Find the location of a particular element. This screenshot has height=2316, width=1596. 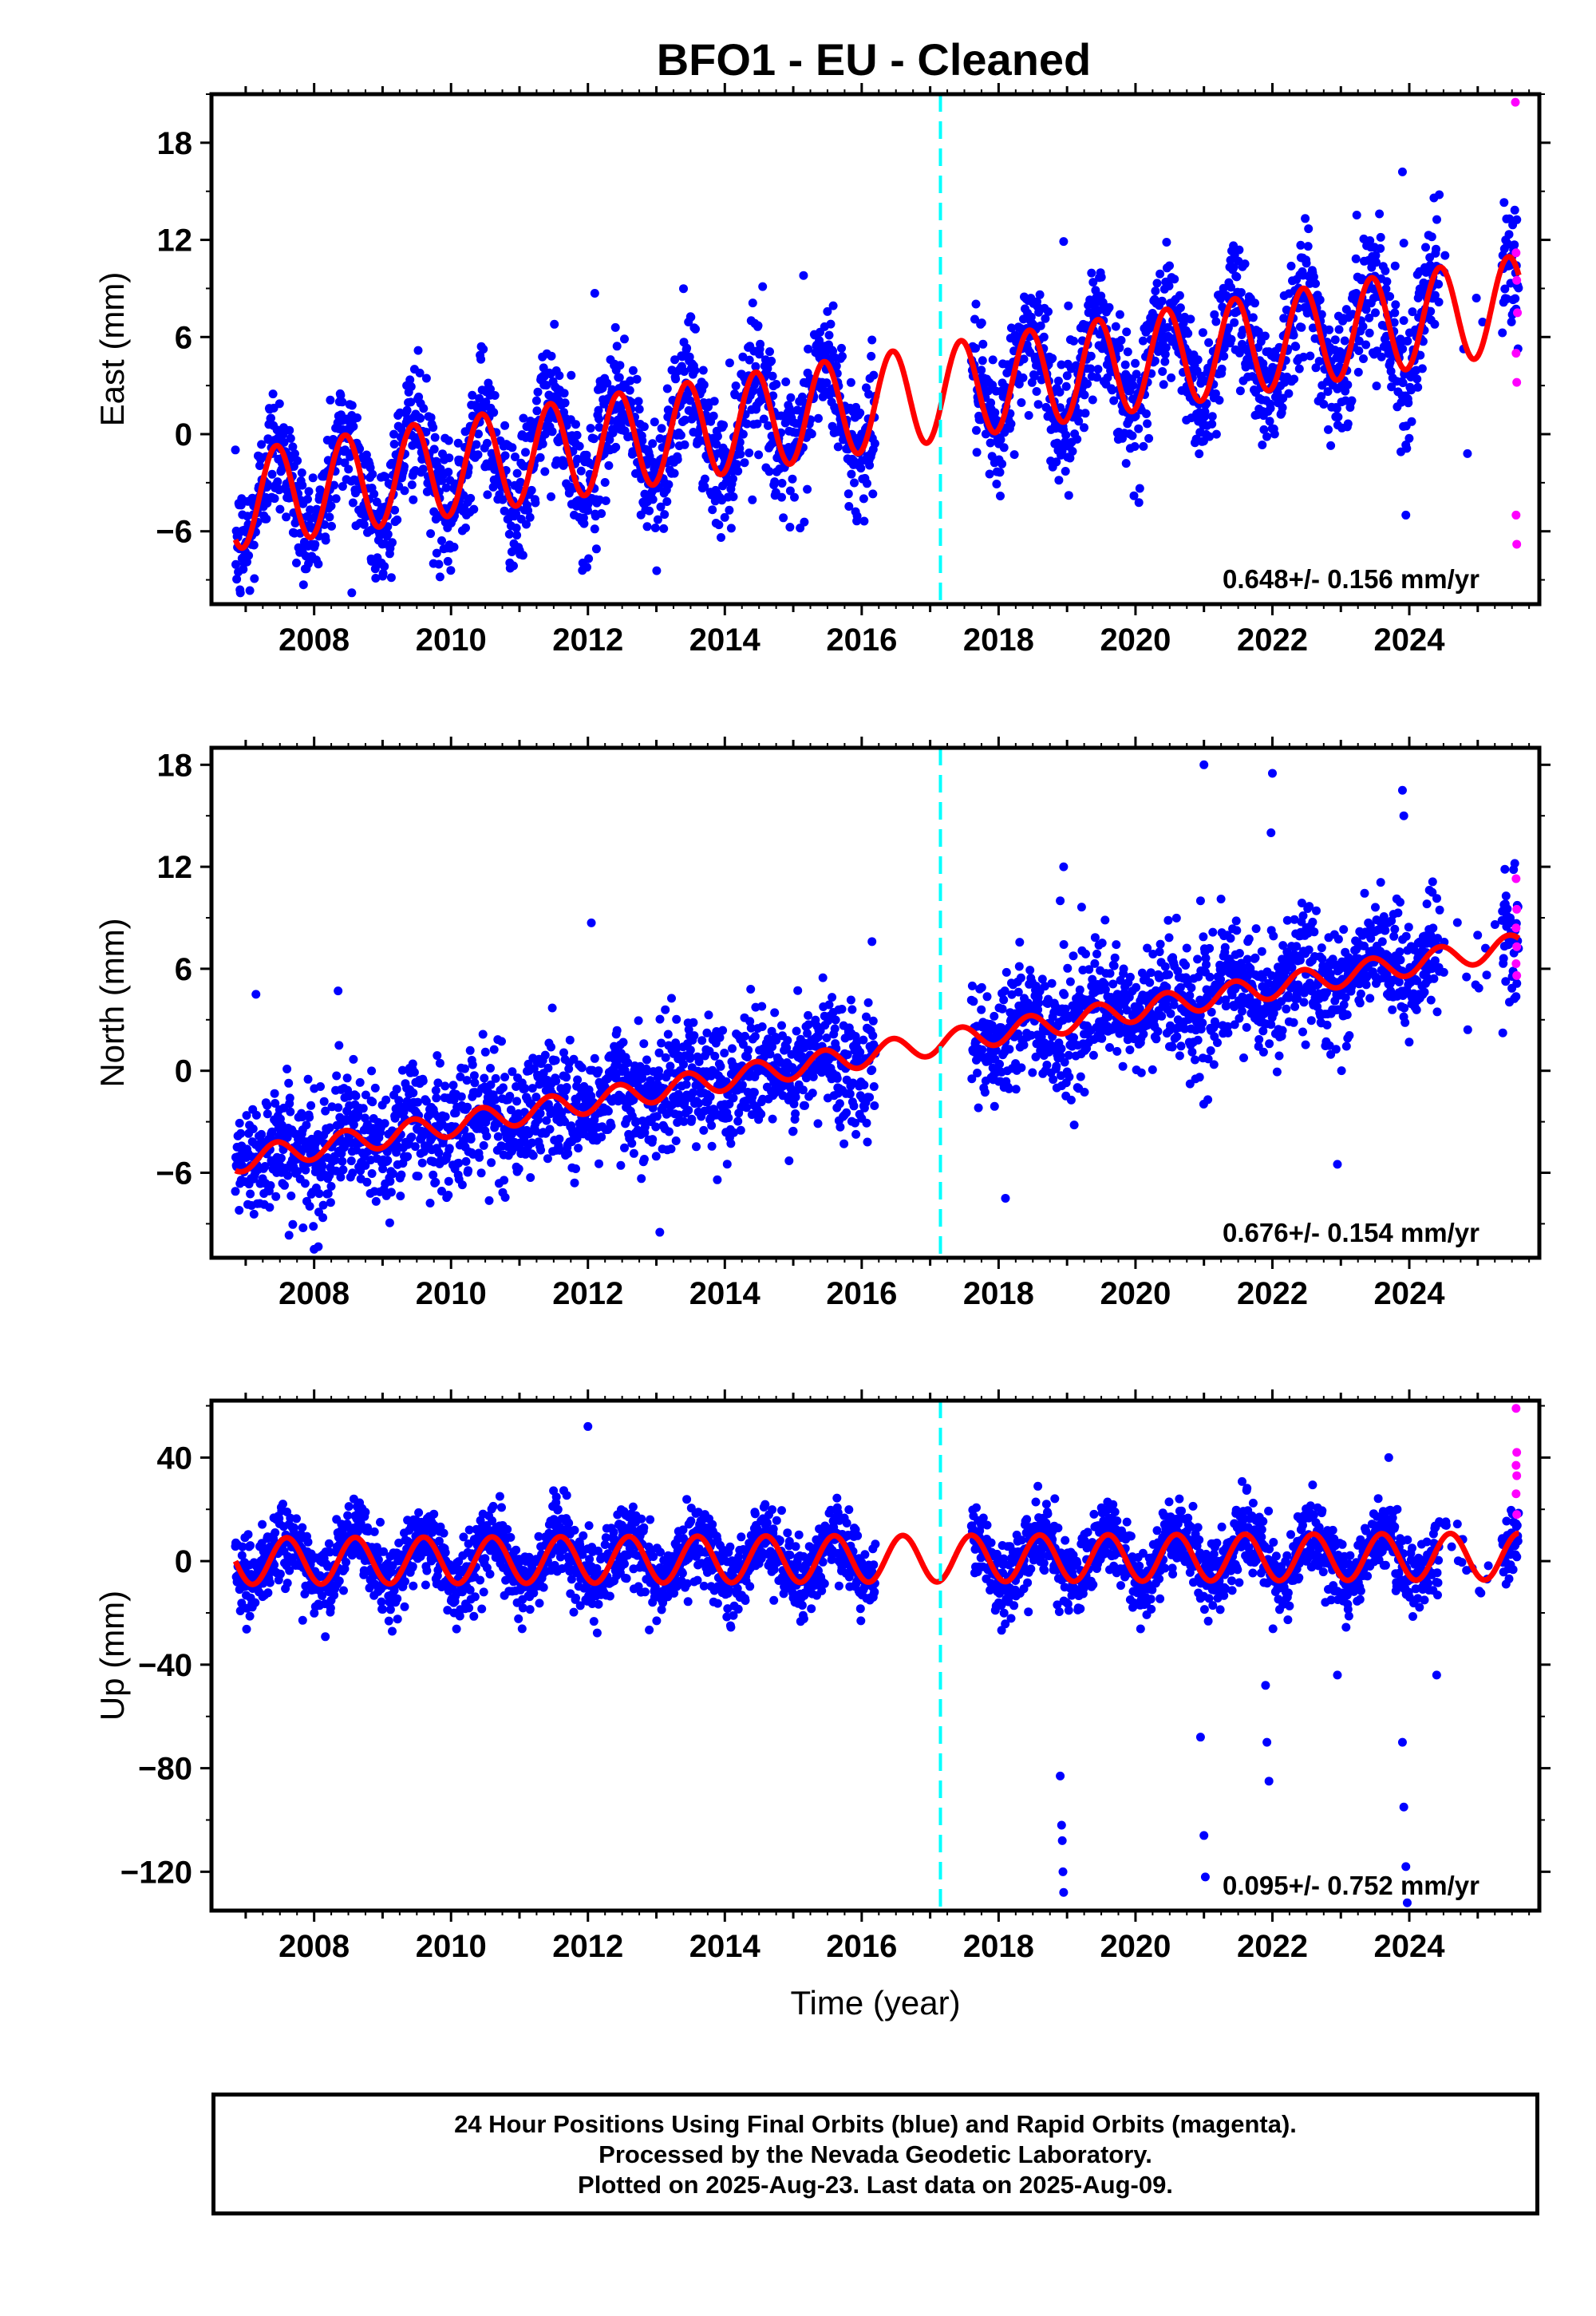

y-tick-label: 12 is located at coordinates (175, 241).